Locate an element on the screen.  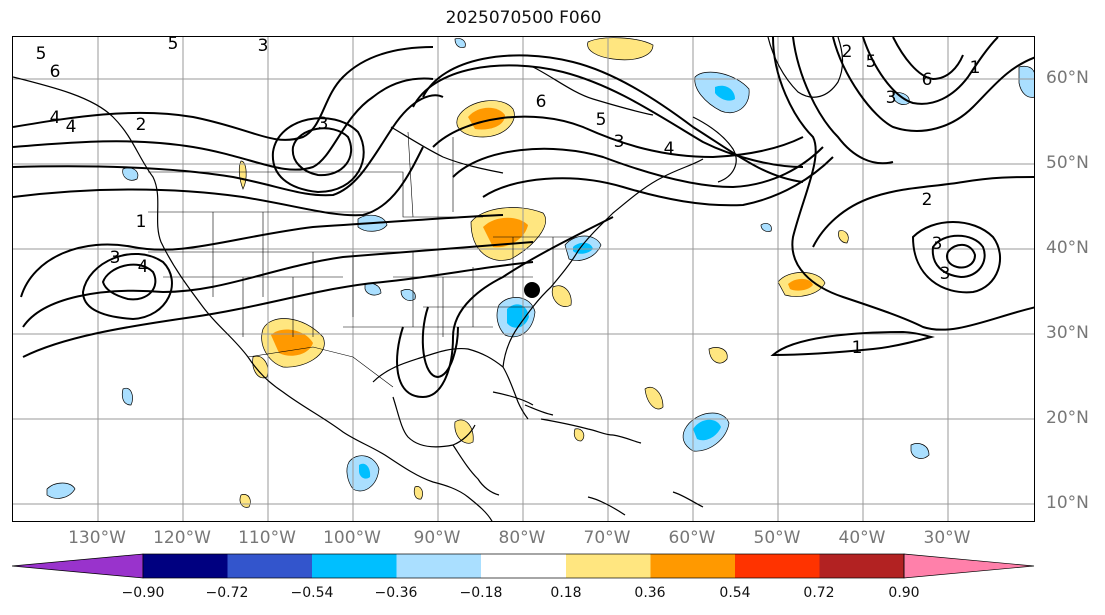
colorbar-extend-high is located at coordinates (969, 566).